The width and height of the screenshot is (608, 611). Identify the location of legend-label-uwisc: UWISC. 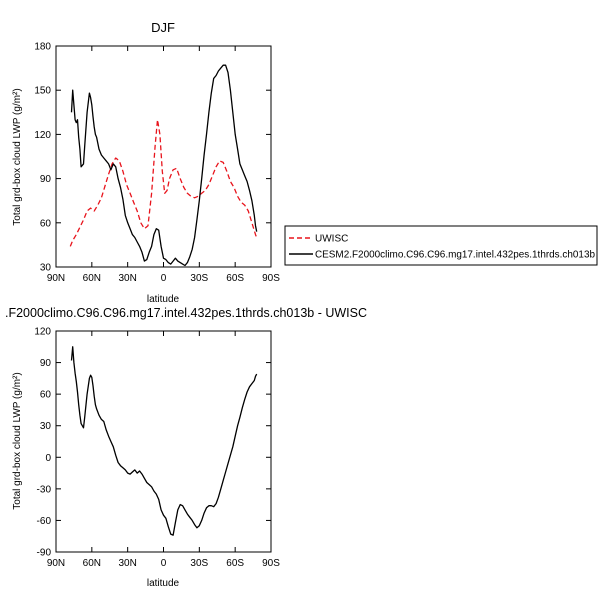
(331, 239).